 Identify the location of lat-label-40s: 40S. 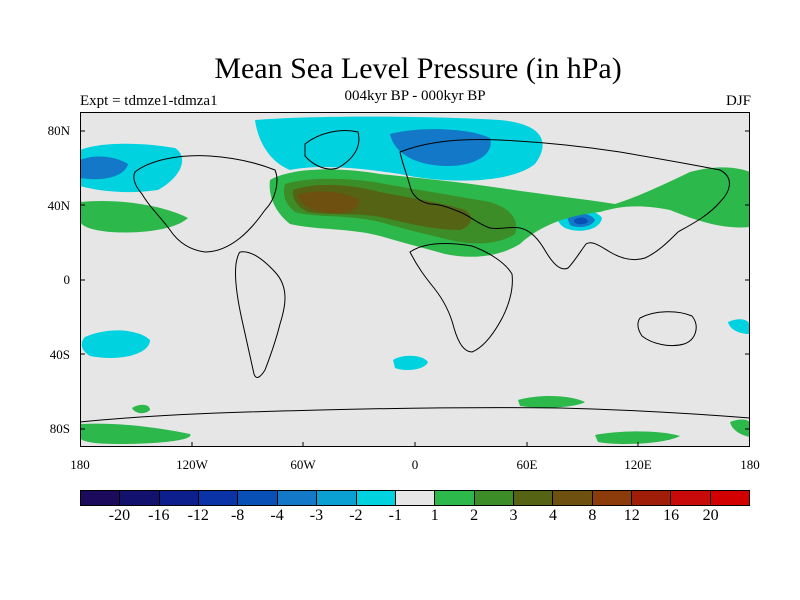
(59, 354).